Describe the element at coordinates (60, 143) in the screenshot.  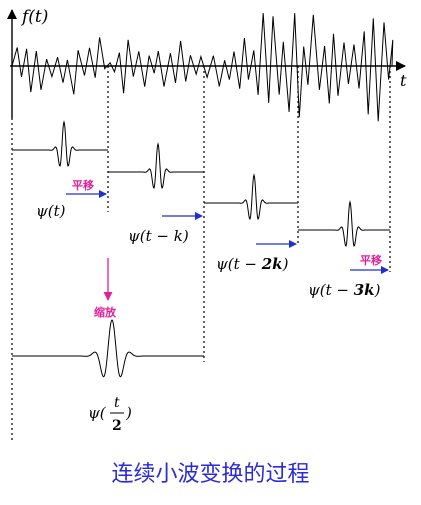
I see `wavelet-psi-t` at that location.